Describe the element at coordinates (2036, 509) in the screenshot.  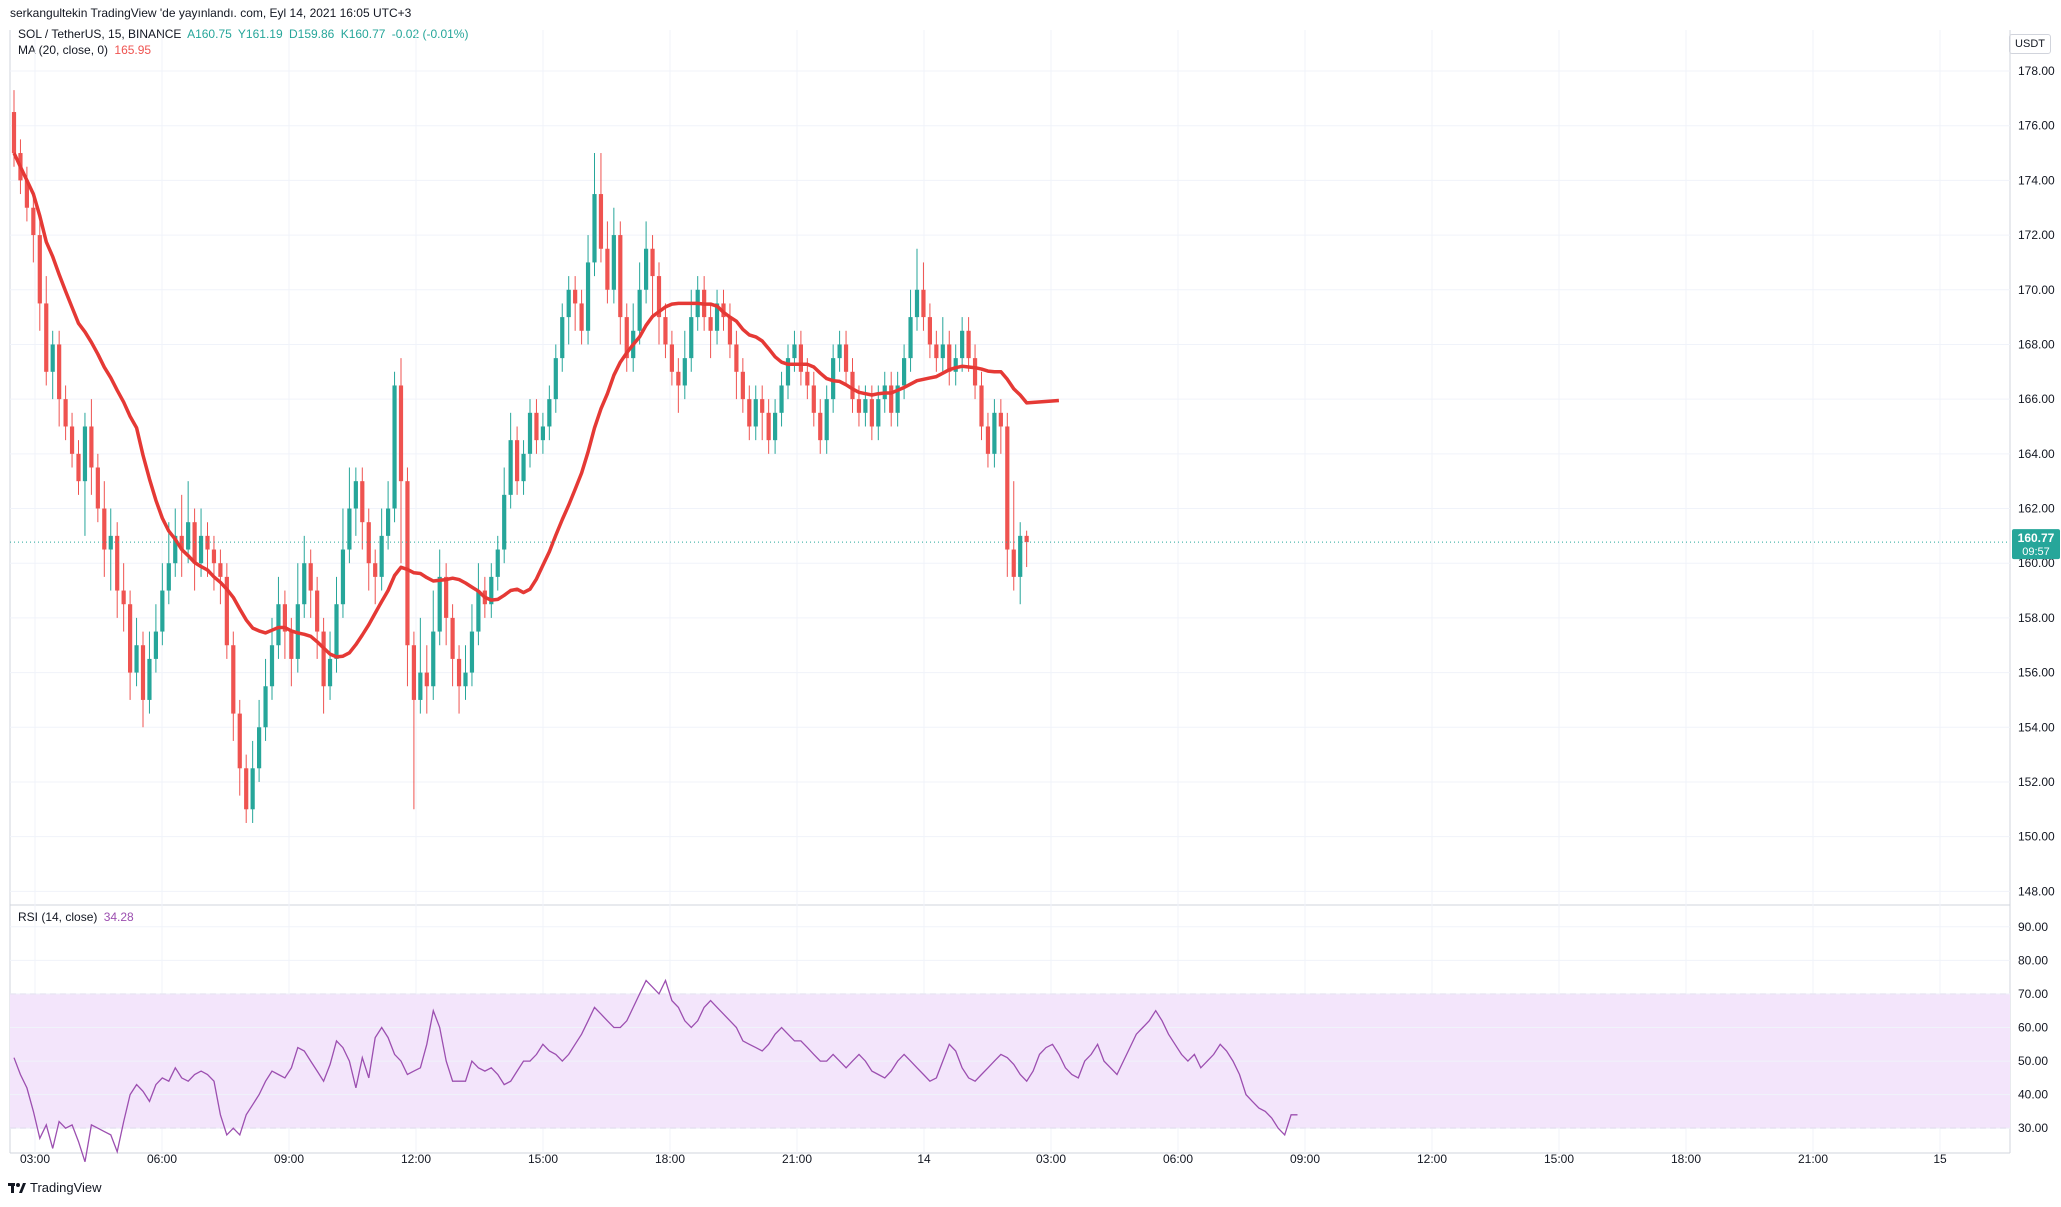
I see `price-tick-label: 162.00` at that location.